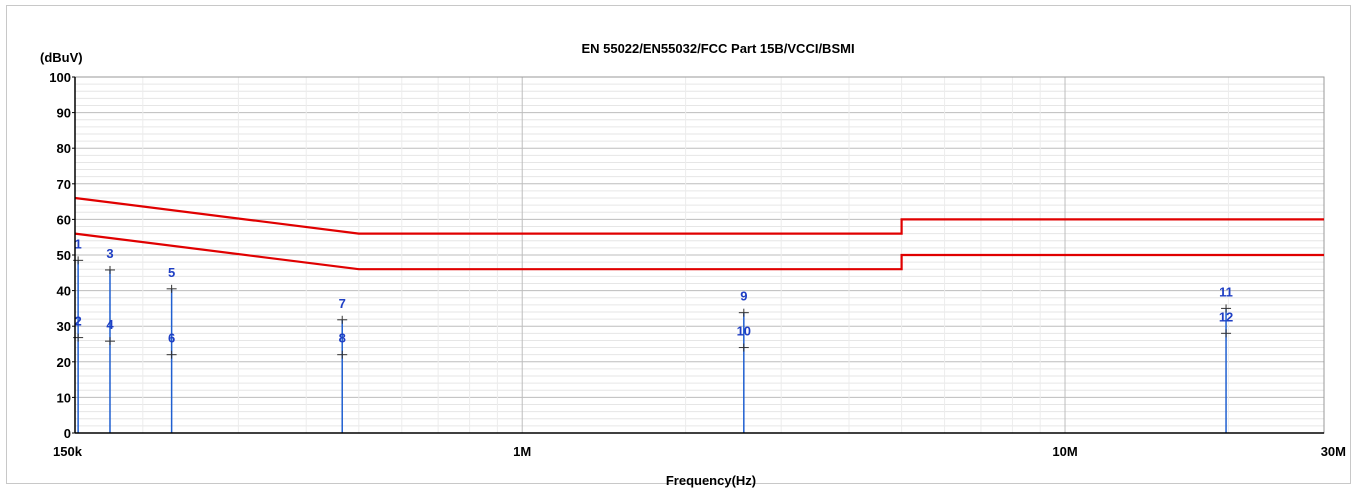 This screenshot has height=490, width=1359. What do you see at coordinates (1064, 451) in the screenshot?
I see `x-tick-label: 10M` at bounding box center [1064, 451].